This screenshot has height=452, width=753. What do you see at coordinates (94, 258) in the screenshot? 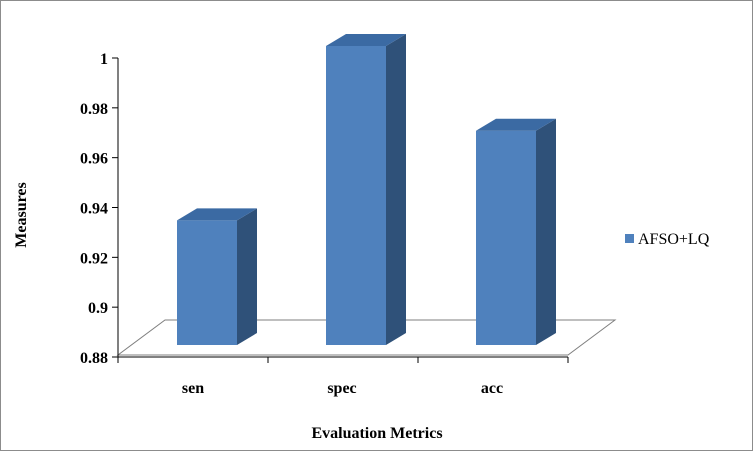
I see `y-tick-label: 0.92` at bounding box center [94, 258].